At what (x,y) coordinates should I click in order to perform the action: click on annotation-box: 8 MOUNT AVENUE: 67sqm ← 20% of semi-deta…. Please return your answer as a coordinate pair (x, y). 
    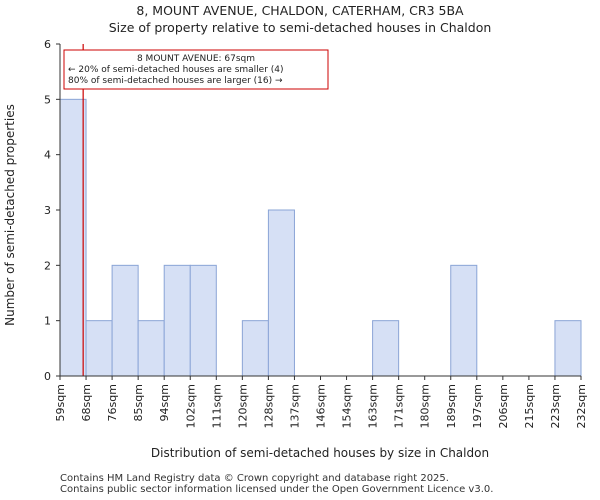
    Looking at the image, I should click on (196, 69).